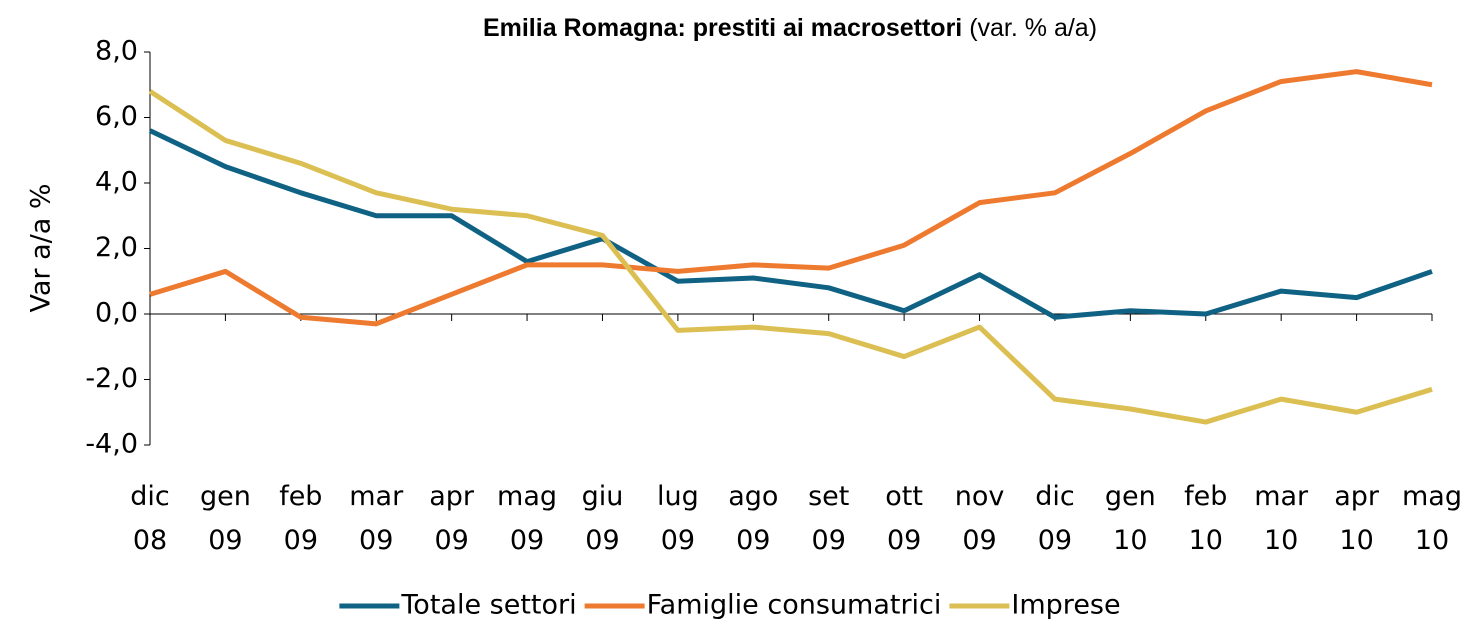 The image size is (1468, 637). What do you see at coordinates (1432, 518) in the screenshot?
I see `x-tick-label: mag 10` at bounding box center [1432, 518].